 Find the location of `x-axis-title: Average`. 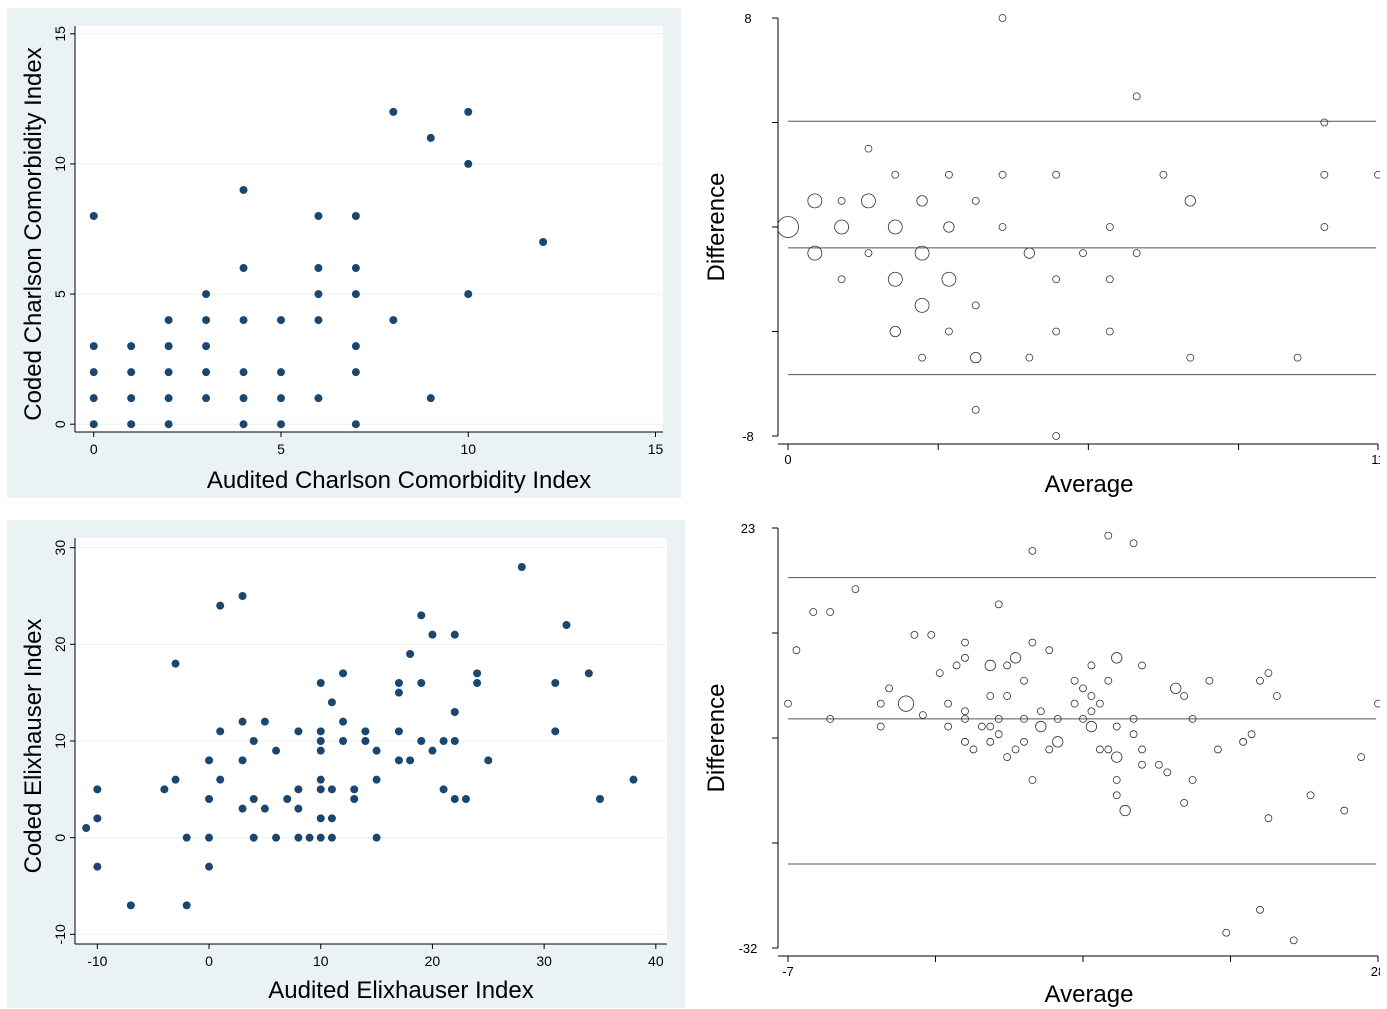

x-axis-title: Average is located at coordinates (1089, 484).